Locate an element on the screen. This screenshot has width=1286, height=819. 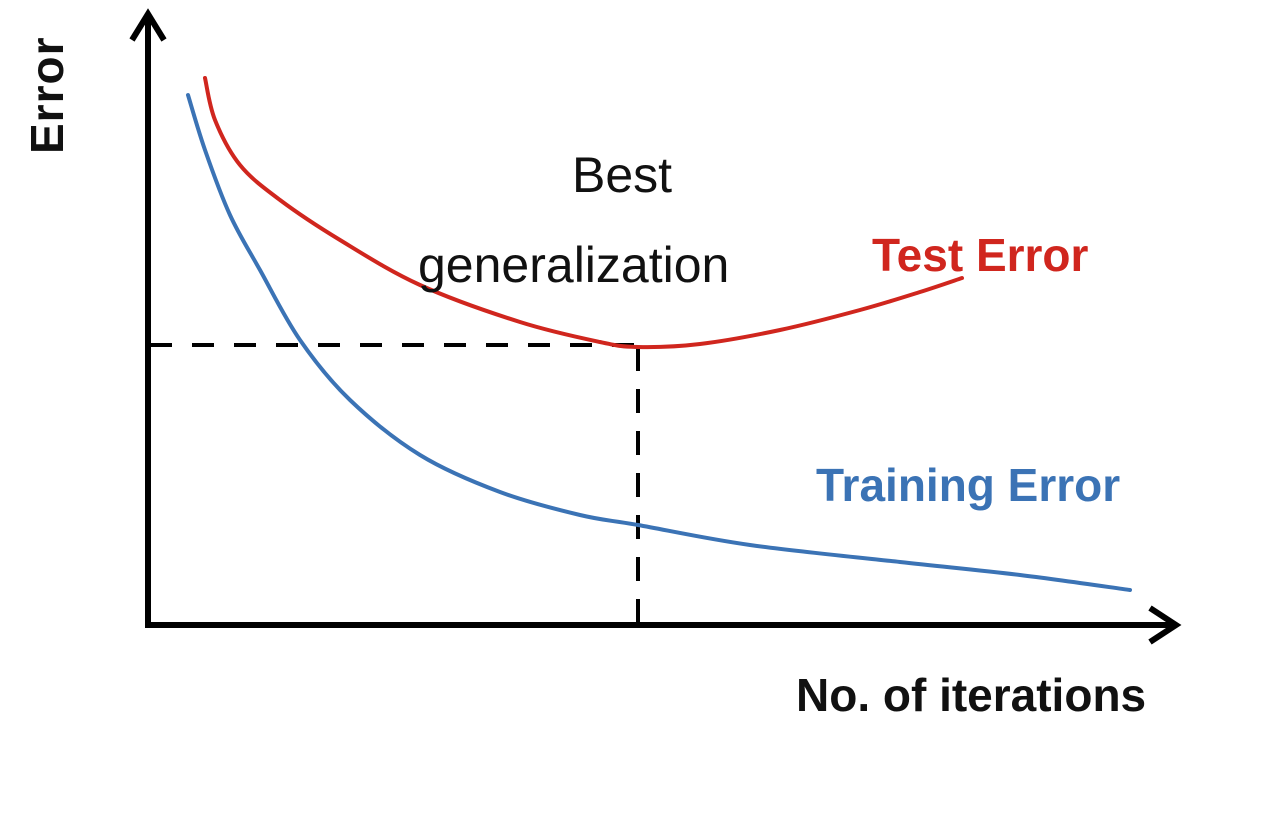
x-axis-label: No. of iterations is located at coordinates (971, 695).